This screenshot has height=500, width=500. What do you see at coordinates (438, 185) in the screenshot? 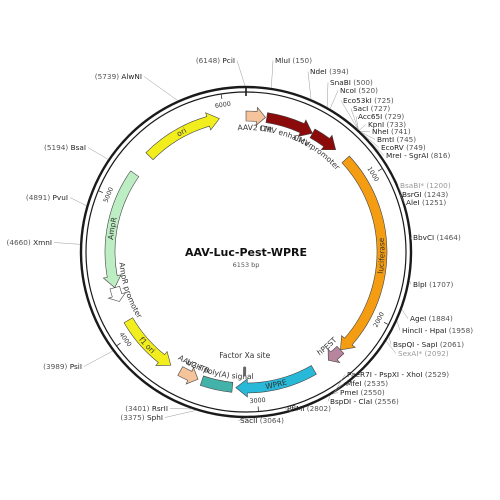
I see `site-position: (1200)` at bounding box center [438, 185].